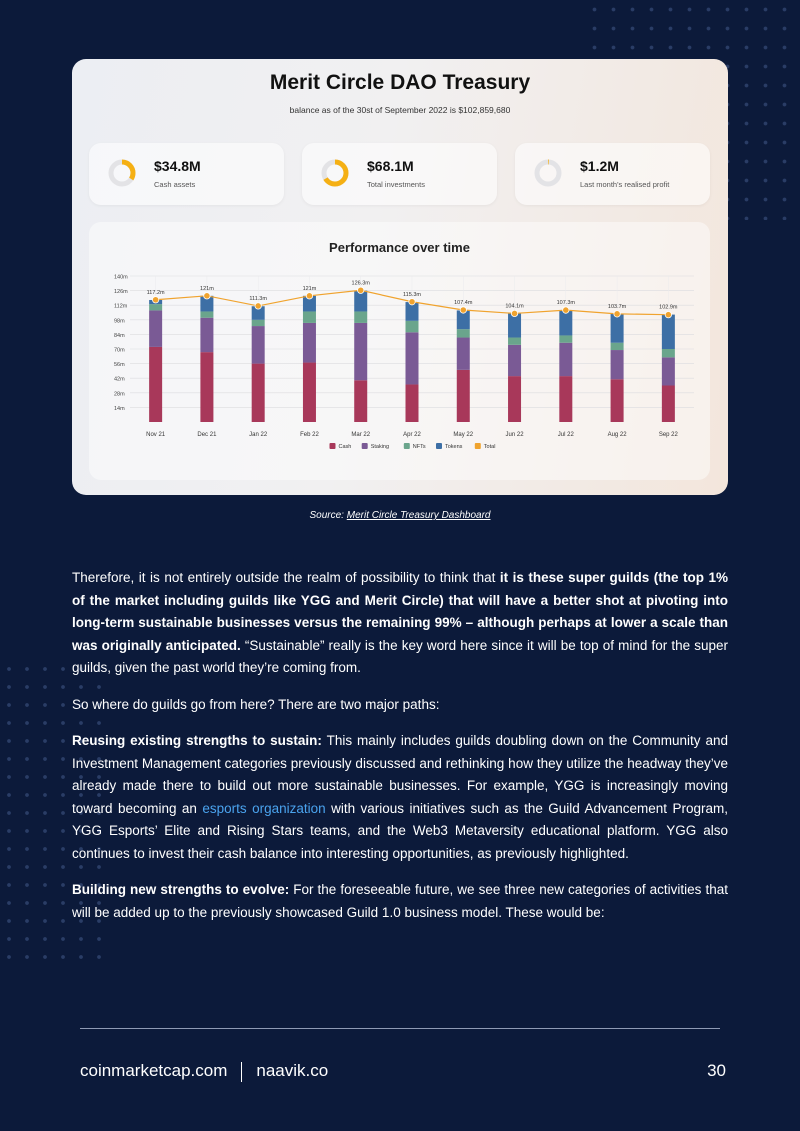  Describe the element at coordinates (515, 435) in the screenshot. I see `x-tick-label: Jun 22` at that location.